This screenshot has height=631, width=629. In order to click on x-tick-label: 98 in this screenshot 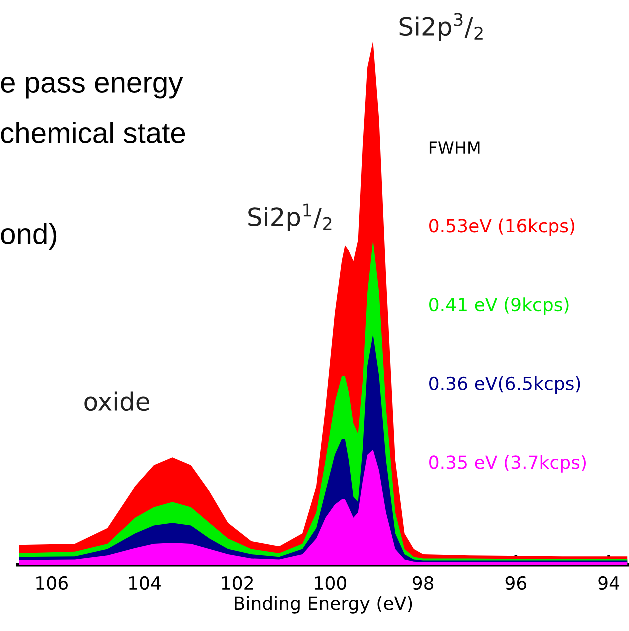, I will do `click(423, 583)`.